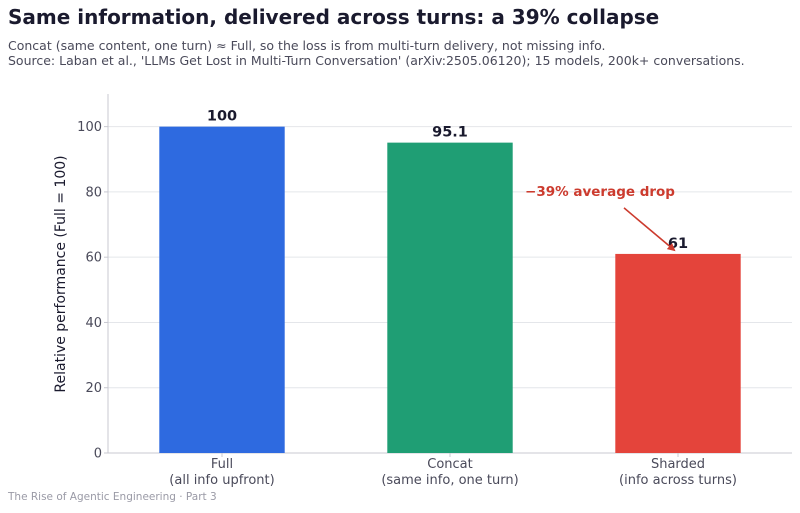  I want to click on y-axis-label: Relative performance (Full = 100), so click(61, 273).